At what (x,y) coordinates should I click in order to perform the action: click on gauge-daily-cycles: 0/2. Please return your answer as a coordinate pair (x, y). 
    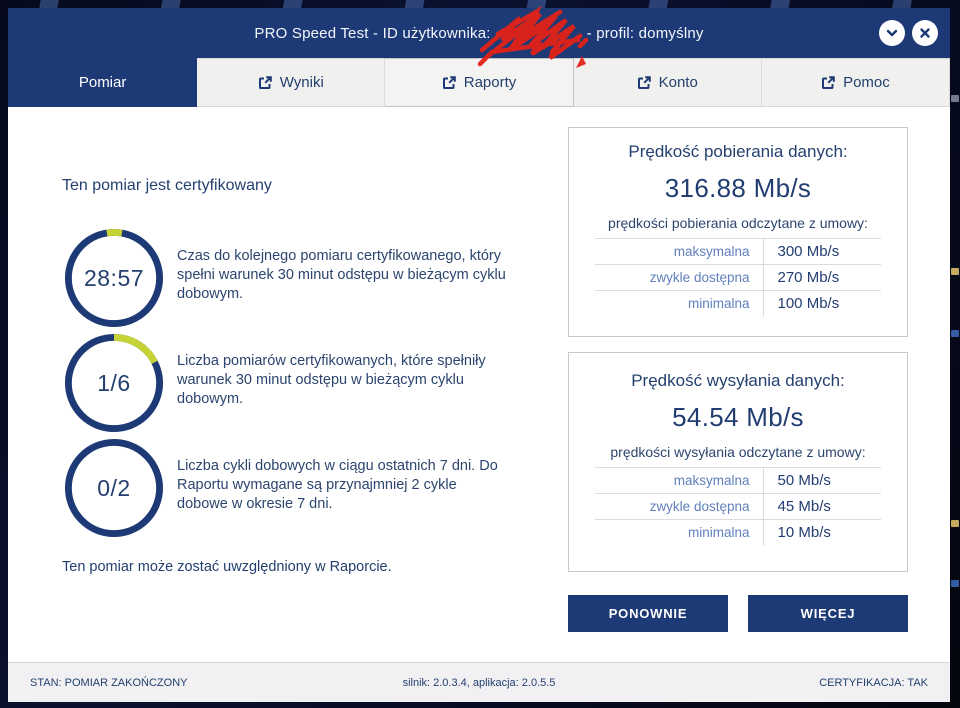
    Looking at the image, I should click on (114, 488).